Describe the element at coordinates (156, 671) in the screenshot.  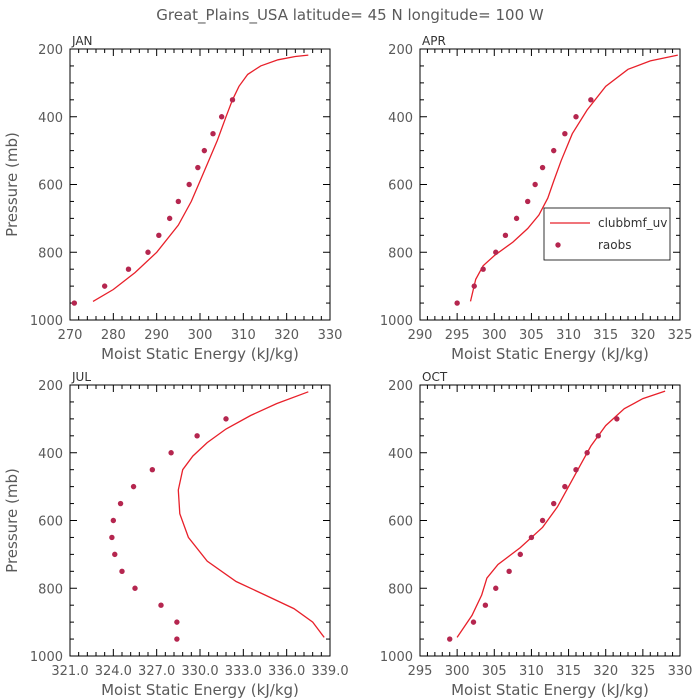
I see `x-tick-label: 327.0` at that location.